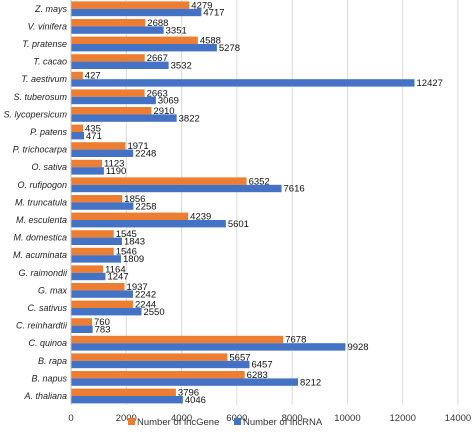 This screenshot has width=474, height=433. Describe the element at coordinates (137, 146) in the screenshot. I see `data-label: 1971` at that location.